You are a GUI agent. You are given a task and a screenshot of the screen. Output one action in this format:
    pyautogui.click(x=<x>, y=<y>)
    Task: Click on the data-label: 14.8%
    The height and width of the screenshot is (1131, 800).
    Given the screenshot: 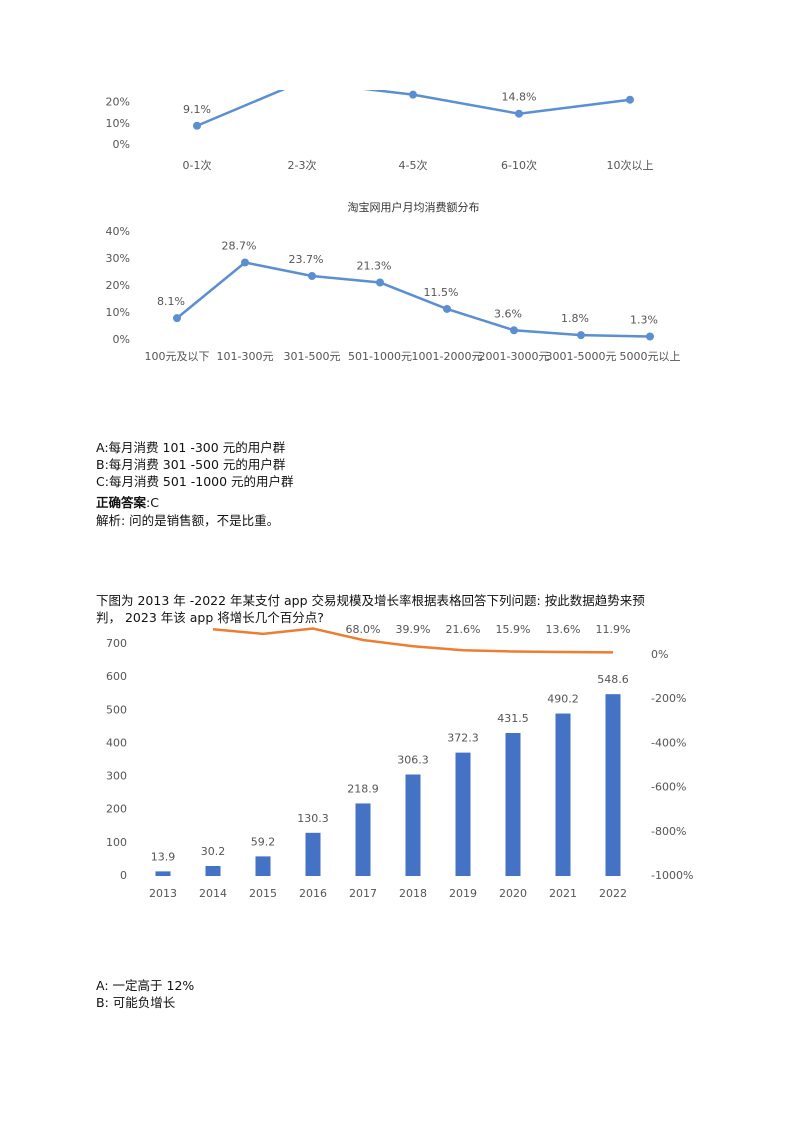 What is the action you would take?
    pyautogui.click(x=519, y=97)
    